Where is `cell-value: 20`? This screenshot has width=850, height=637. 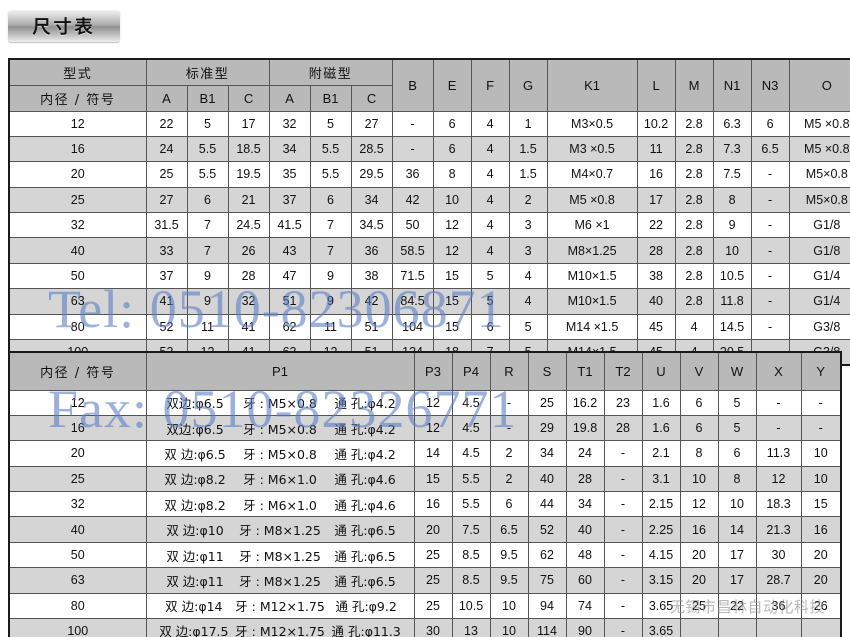
cell-value: 20 is located at coordinates (699, 580).